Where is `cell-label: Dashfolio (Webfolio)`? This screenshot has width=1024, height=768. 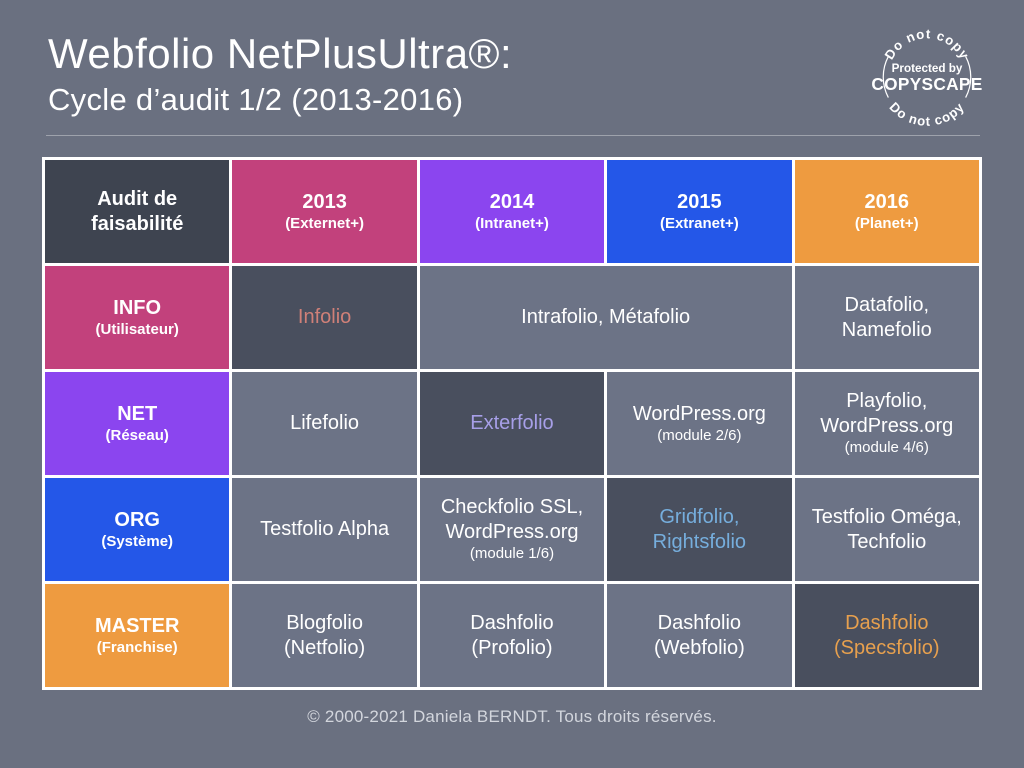
cell-label: Dashfolio (Webfolio) is located at coordinates (699, 635).